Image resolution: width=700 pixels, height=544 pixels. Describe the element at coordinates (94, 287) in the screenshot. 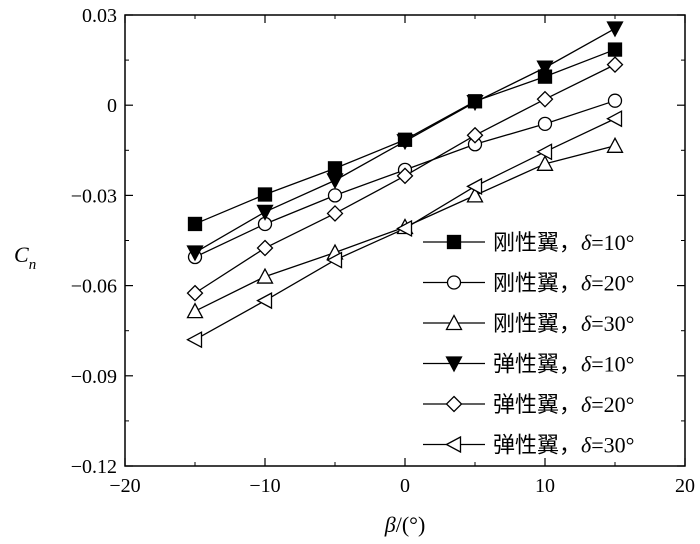

I see `y-tick-label: −0.06` at that location.